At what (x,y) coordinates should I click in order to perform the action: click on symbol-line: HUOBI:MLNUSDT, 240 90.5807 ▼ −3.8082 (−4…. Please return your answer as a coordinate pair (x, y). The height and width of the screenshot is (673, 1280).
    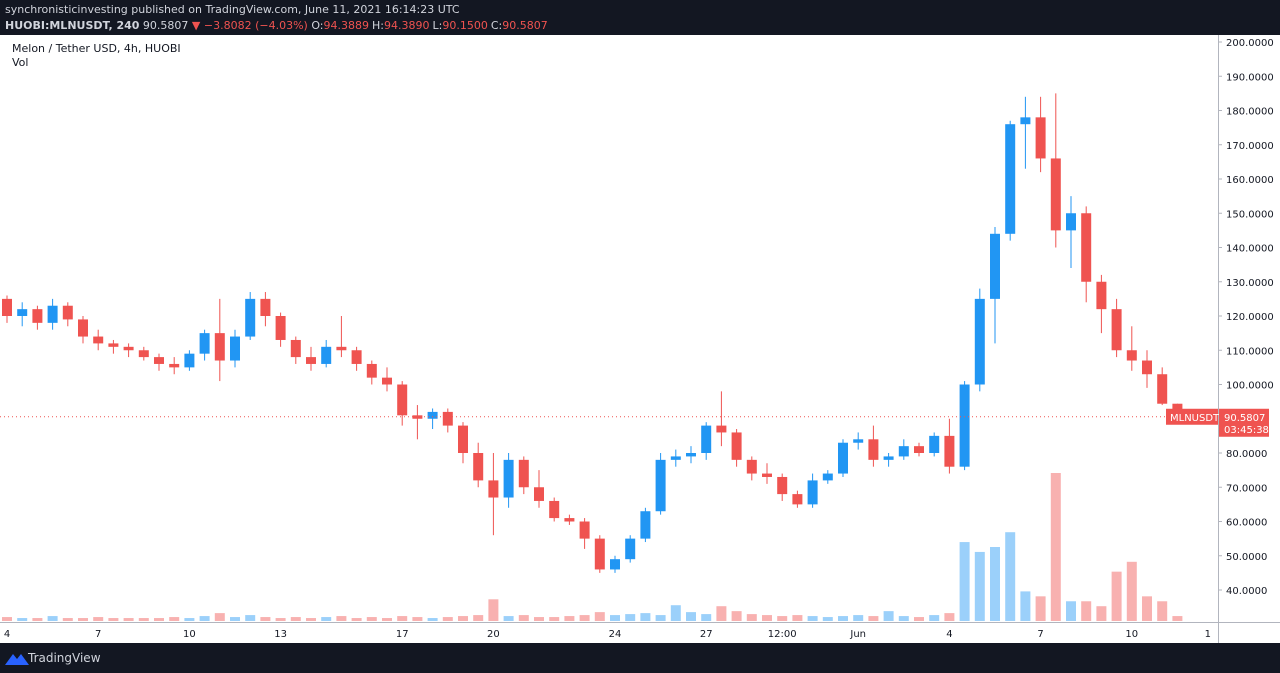
    Looking at the image, I should click on (278, 25).